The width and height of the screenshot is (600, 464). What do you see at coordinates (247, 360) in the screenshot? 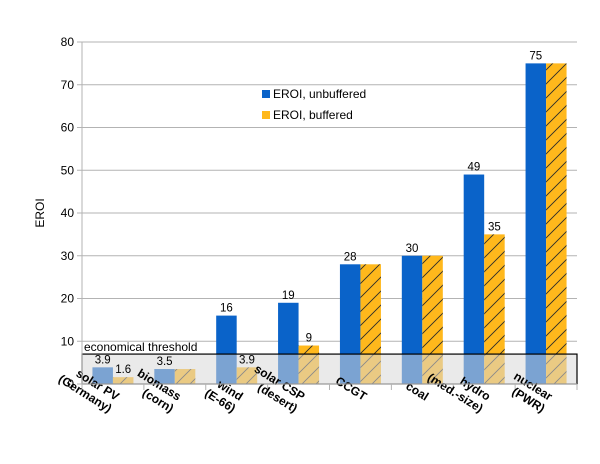
I see `data-label-buffered: 3.9` at bounding box center [247, 360].